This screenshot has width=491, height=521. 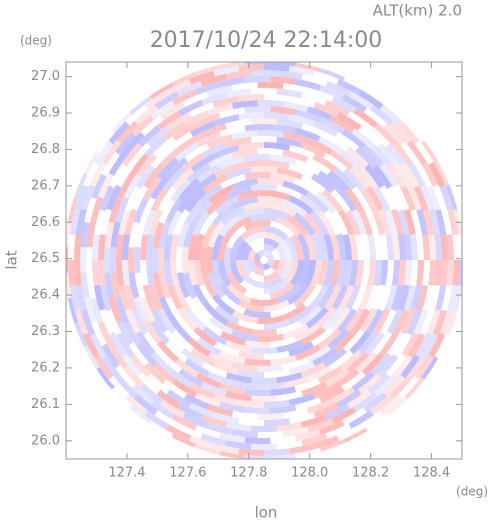 What do you see at coordinates (126, 473) in the screenshot?
I see `x-tick-label: 127.4` at bounding box center [126, 473].